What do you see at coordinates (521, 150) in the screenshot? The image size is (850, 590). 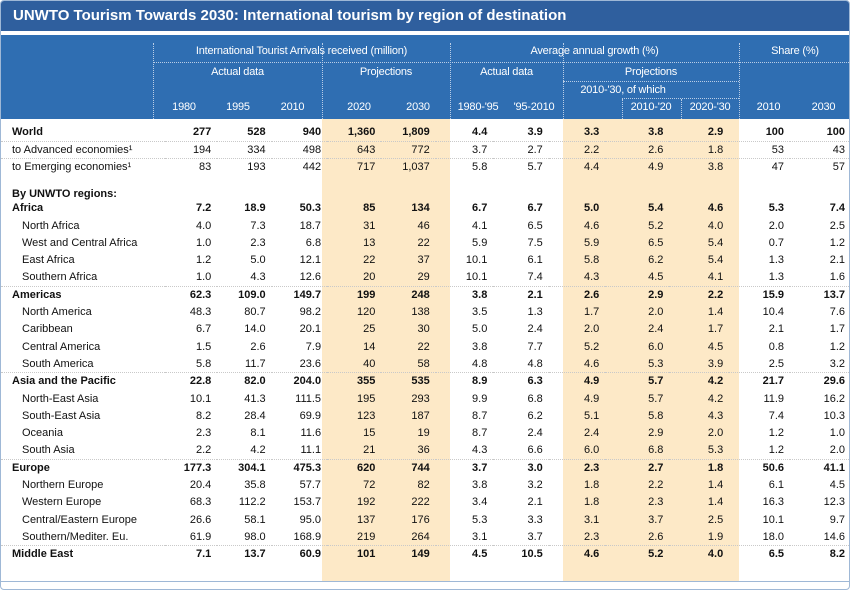 I see `table-cell: 2.7` at bounding box center [521, 150].